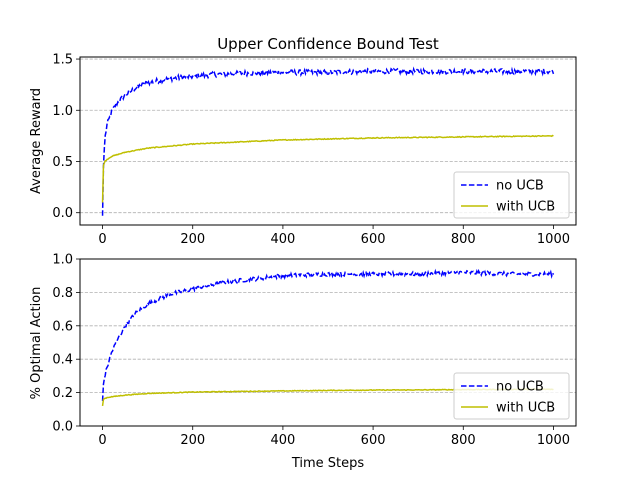 This screenshot has height=479, width=640. I want to click on y-axis-label: % Optimal Action, so click(36, 343).